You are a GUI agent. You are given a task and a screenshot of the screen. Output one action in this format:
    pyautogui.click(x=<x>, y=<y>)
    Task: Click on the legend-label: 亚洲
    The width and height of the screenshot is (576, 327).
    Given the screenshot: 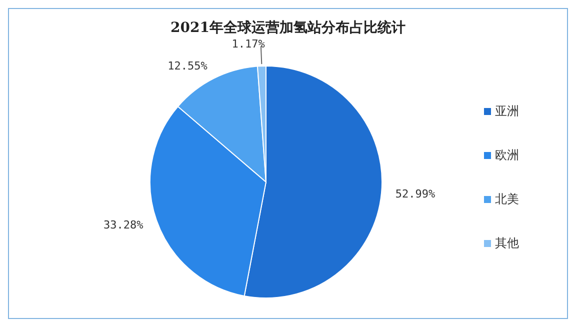 What is the action you would take?
    pyautogui.click(x=507, y=111)
    